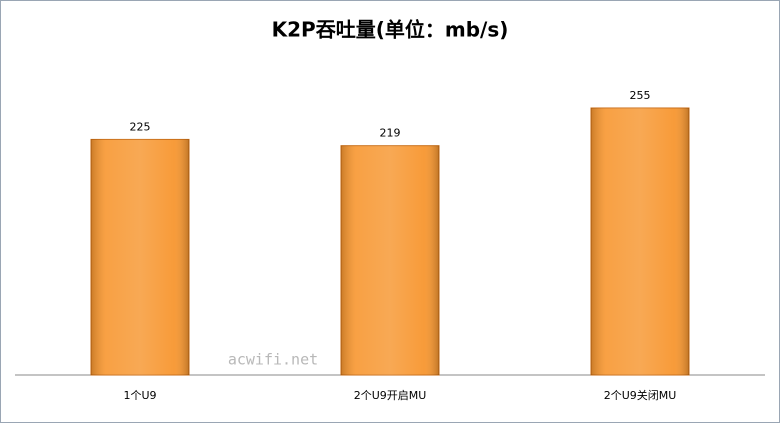  What do you see at coordinates (390, 395) in the screenshot?
I see `x-tick-label: 2个U9开启MU` at bounding box center [390, 395].